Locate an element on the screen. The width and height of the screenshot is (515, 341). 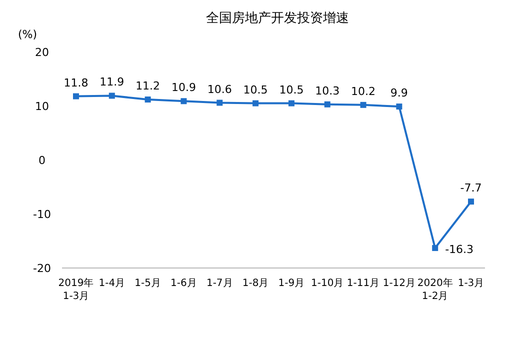
data-label: 10.6 is located at coordinates (219, 89).